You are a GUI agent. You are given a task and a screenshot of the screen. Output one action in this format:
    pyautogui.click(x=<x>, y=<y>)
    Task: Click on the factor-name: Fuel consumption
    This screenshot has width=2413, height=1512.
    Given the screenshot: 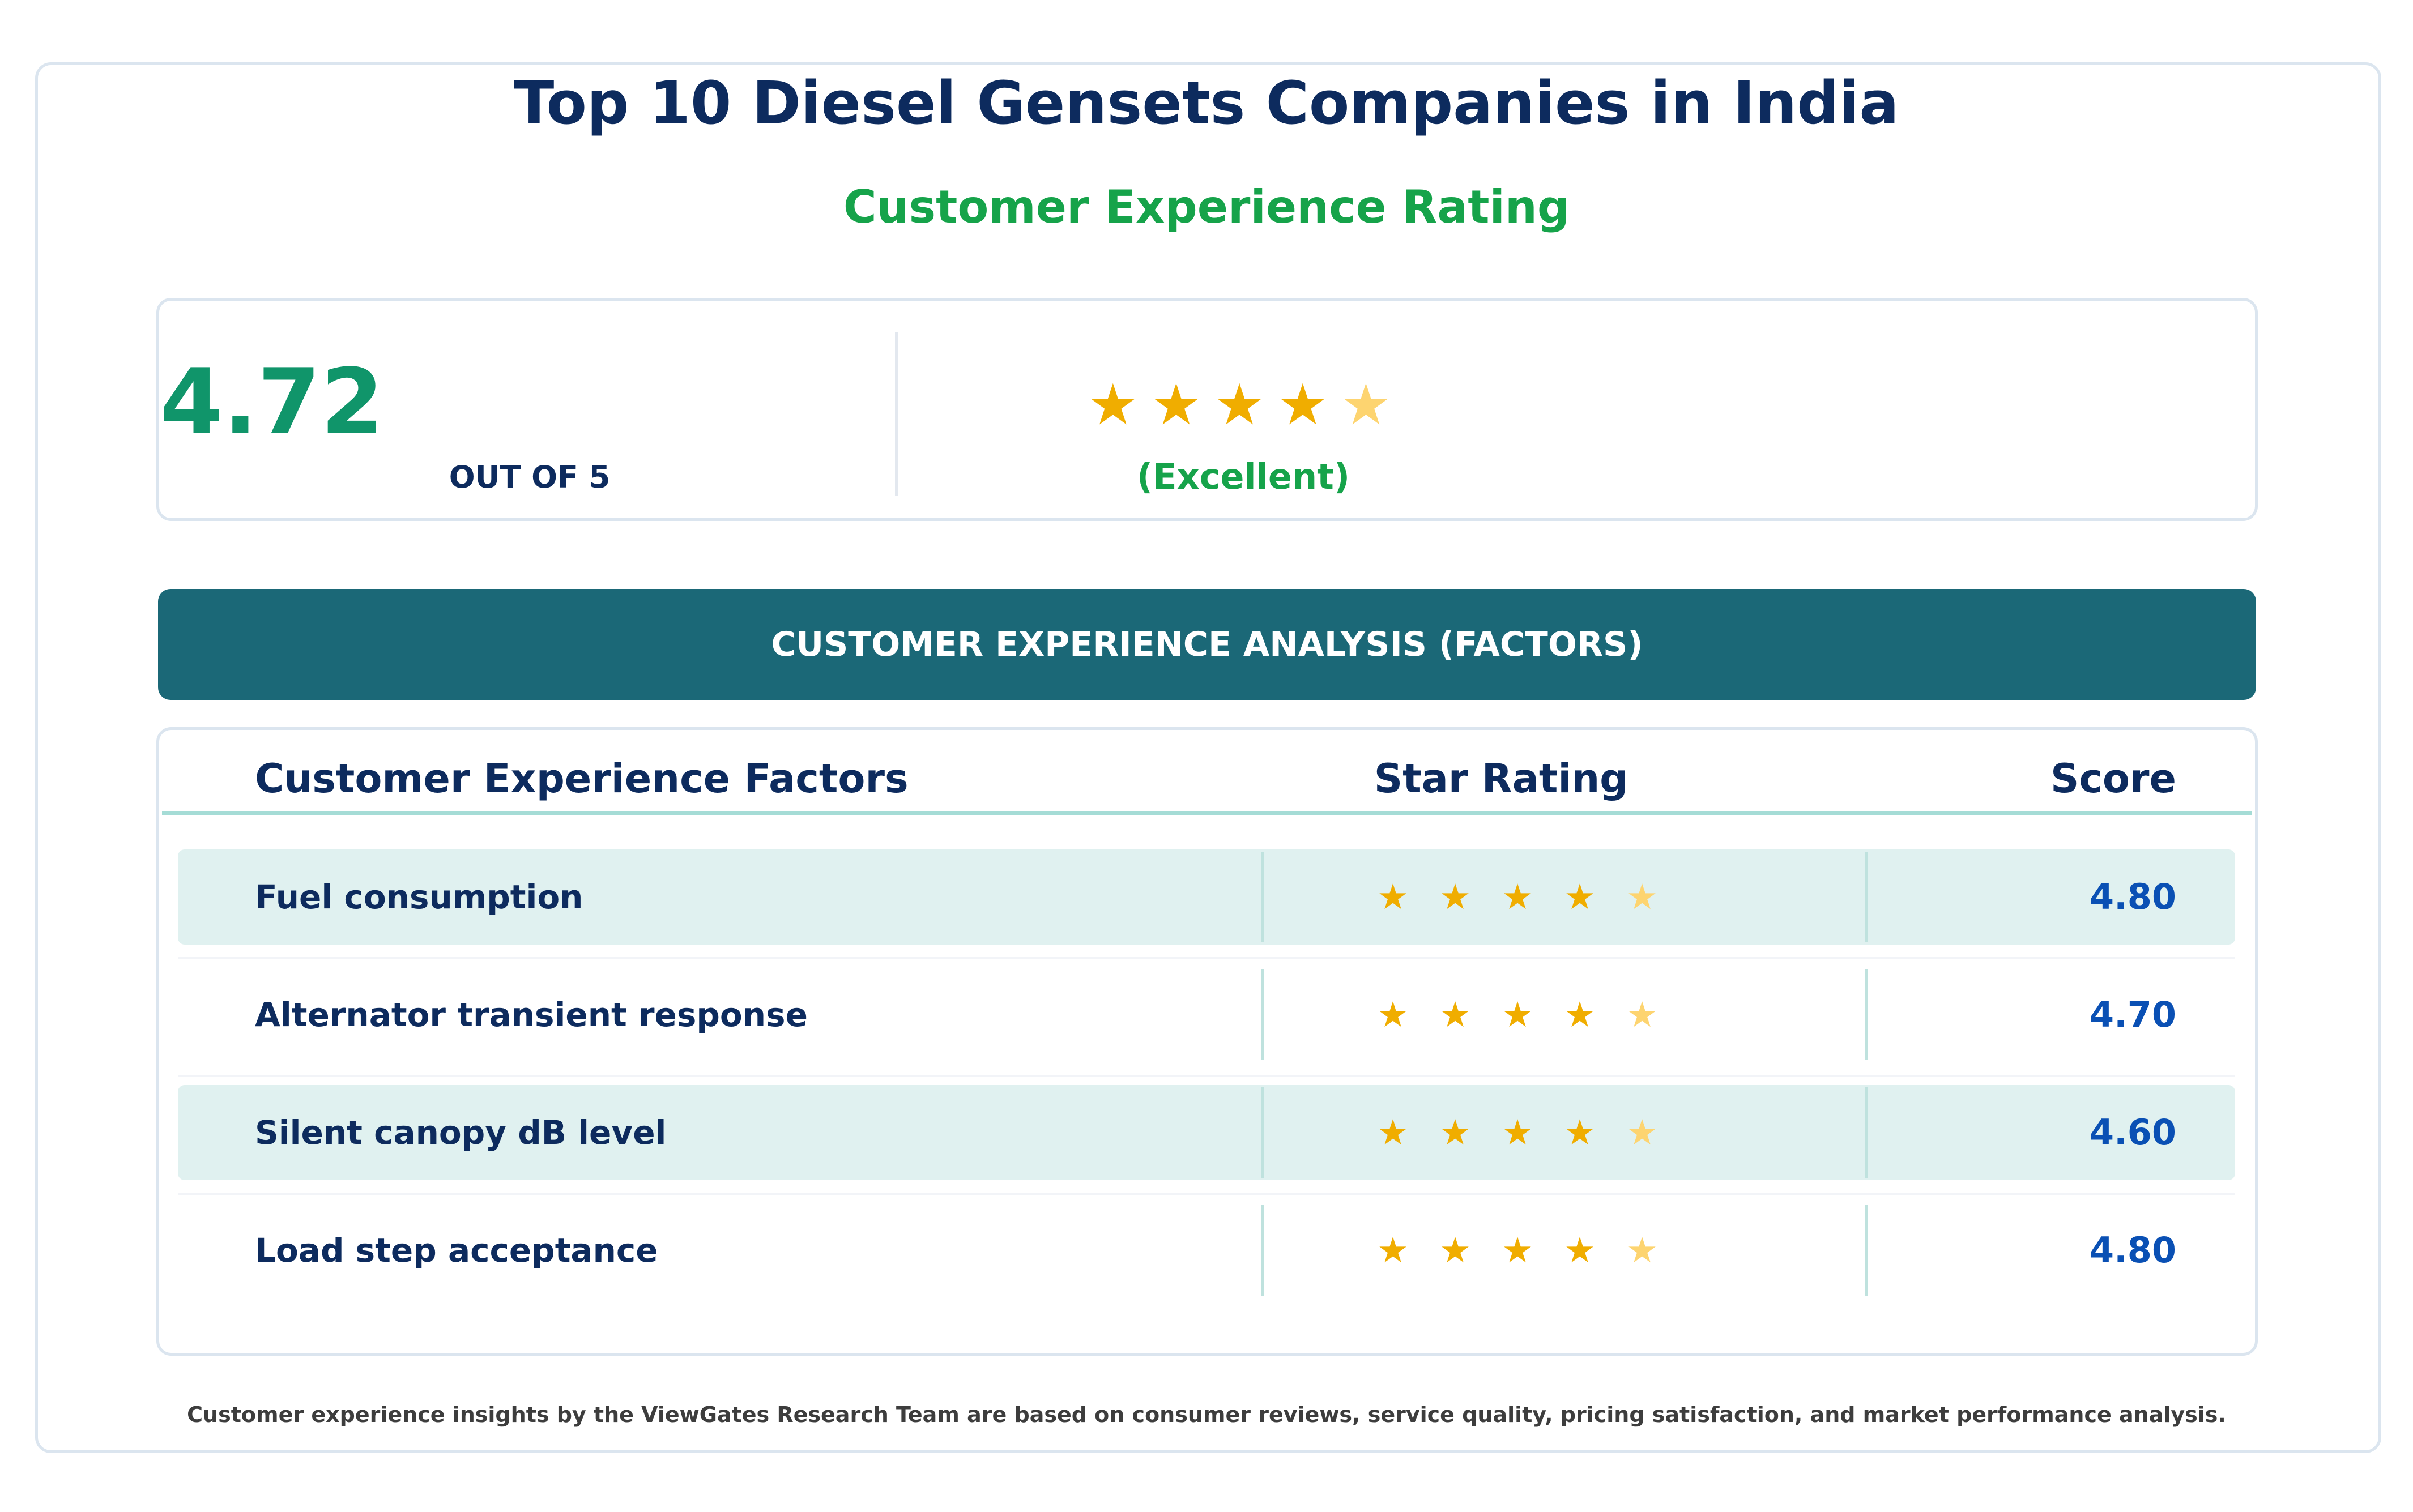 What is the action you would take?
    pyautogui.click(x=419, y=897)
    